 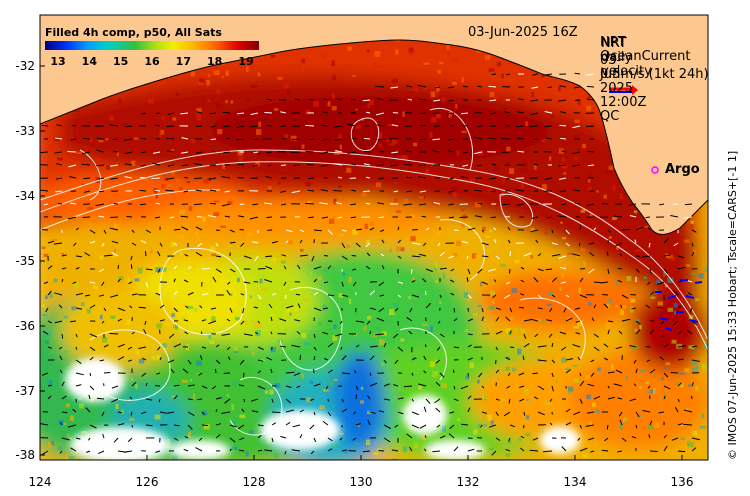 I want to click on argo-marker, so click(x=655, y=170).